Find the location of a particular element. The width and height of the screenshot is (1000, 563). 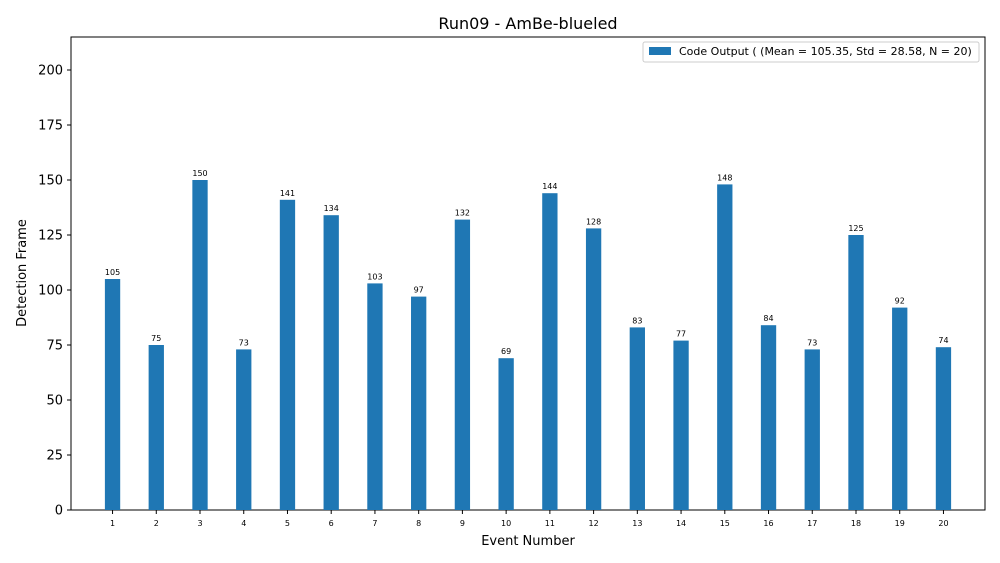

x-tick-label: 2 is located at coordinates (156, 523).